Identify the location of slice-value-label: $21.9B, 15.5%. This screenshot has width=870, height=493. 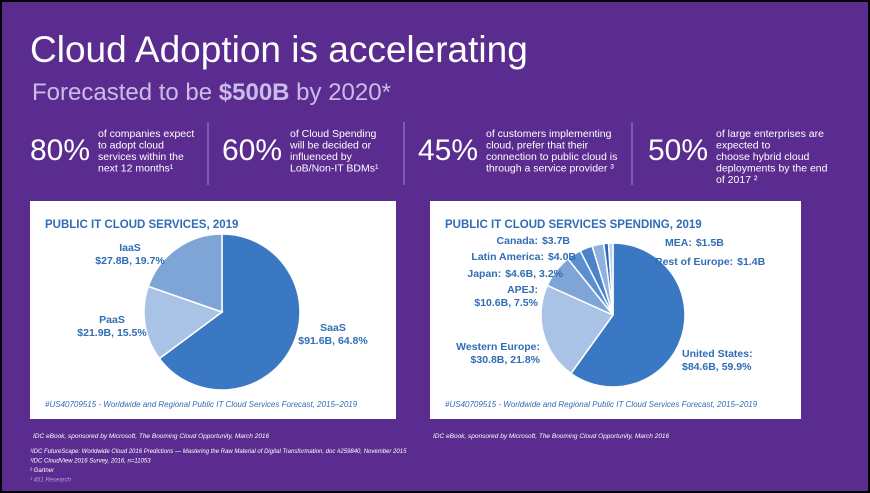
(112, 333).